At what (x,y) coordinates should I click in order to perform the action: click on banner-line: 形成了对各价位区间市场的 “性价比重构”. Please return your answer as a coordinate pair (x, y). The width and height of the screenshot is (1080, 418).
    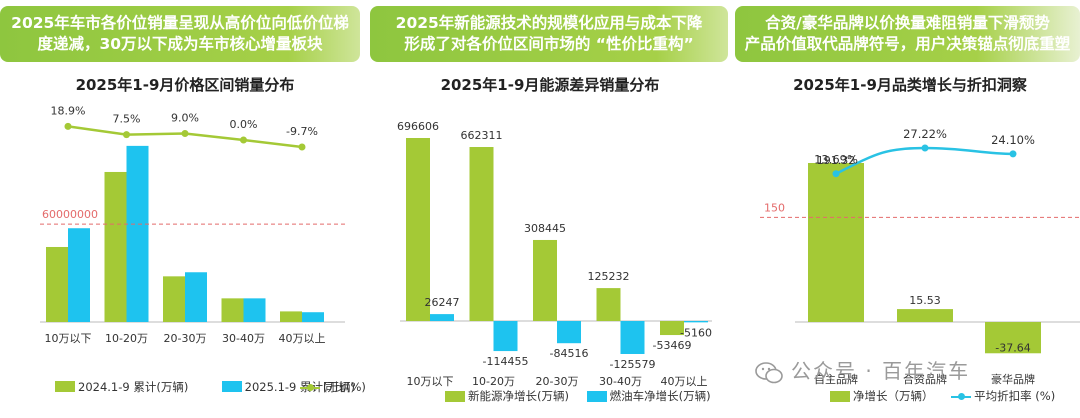
    Looking at the image, I should click on (549, 44).